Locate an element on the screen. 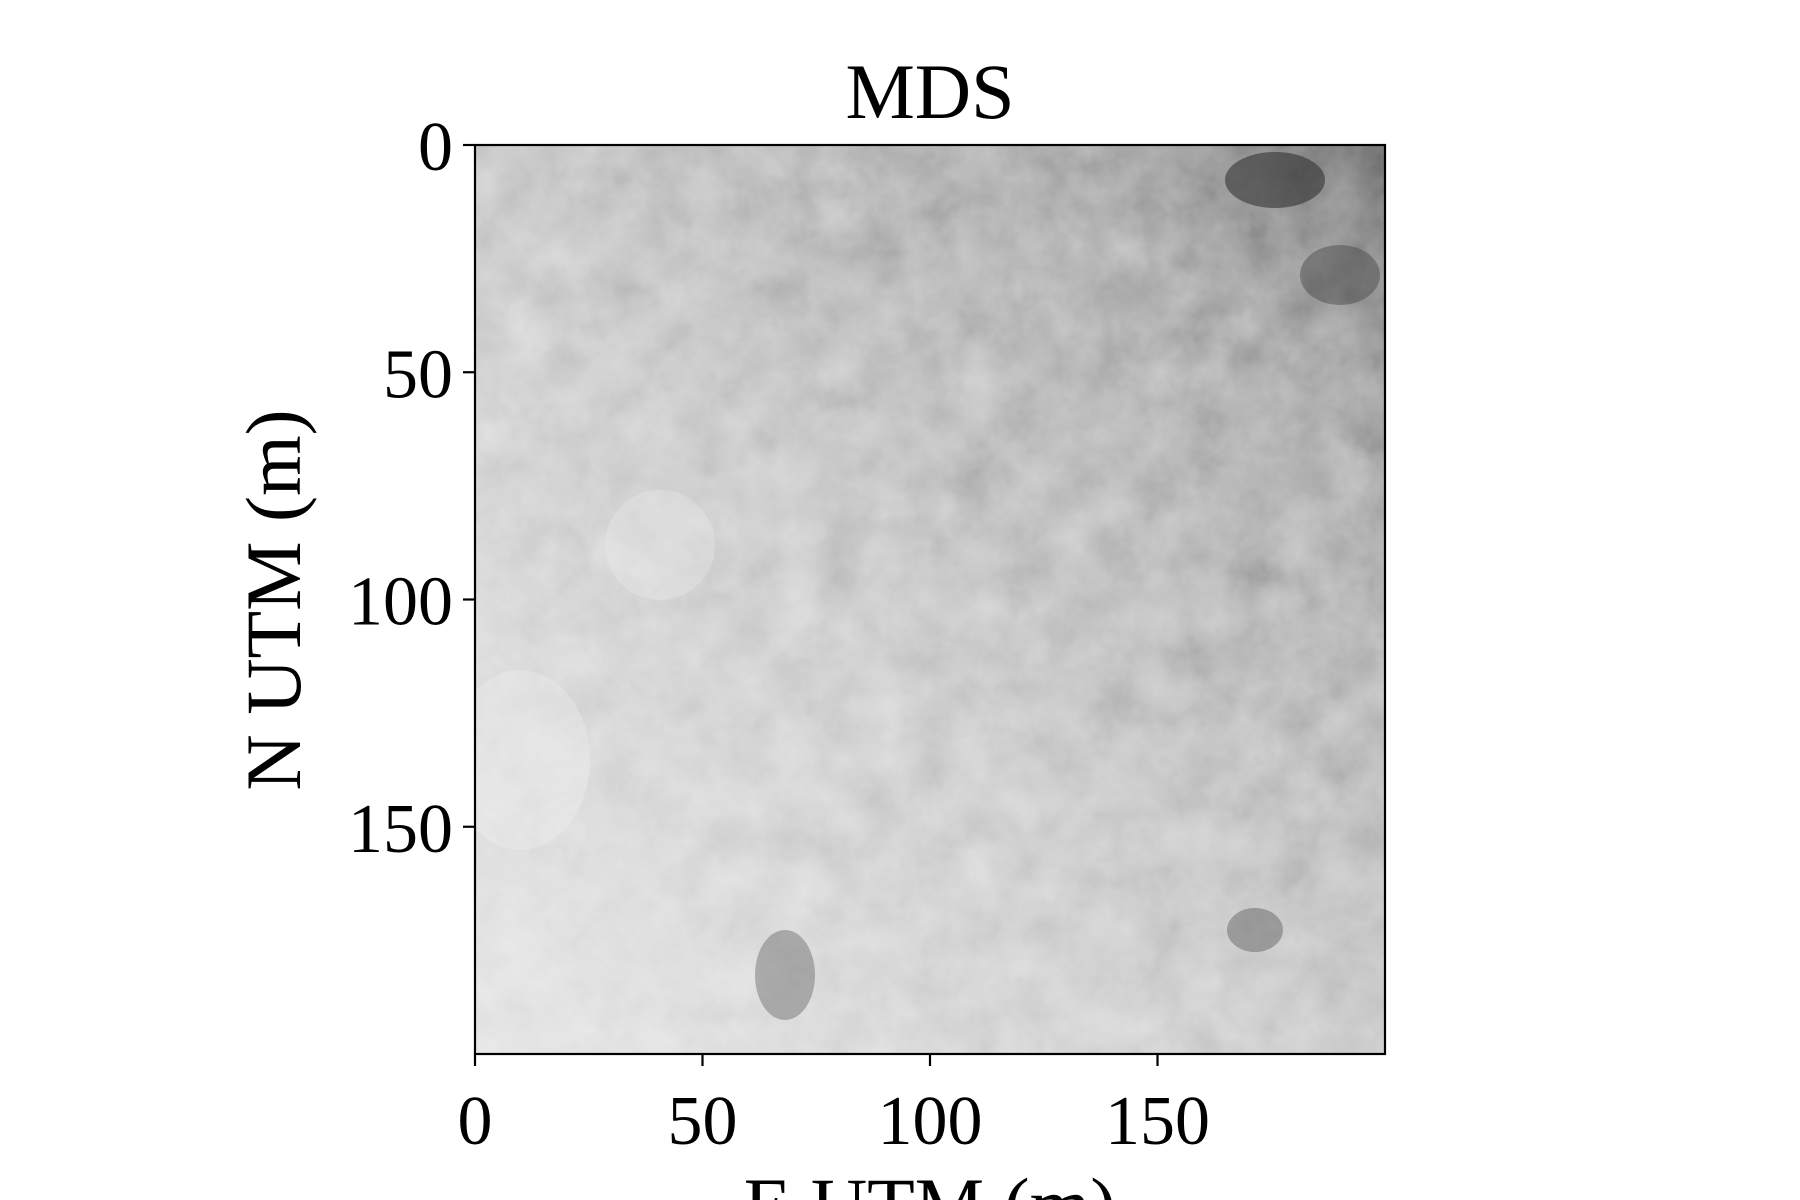  y-axis-label: N UTM (m) is located at coordinates (273, 599).